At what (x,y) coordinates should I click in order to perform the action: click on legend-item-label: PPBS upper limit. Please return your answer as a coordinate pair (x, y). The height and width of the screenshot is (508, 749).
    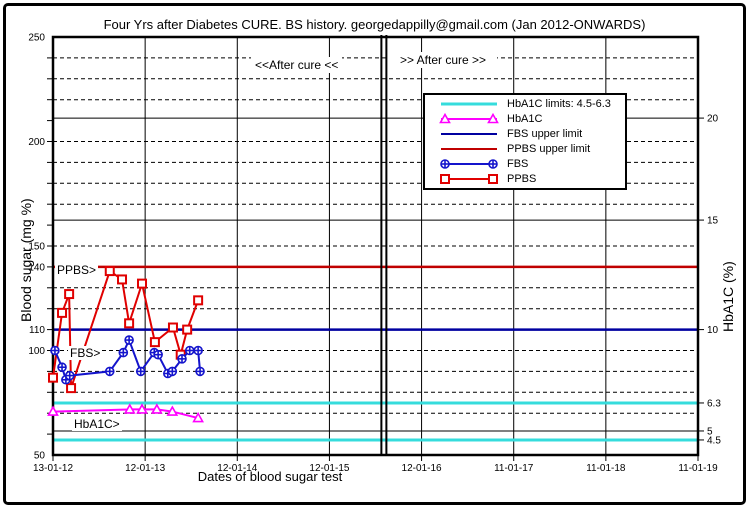
    Looking at the image, I should click on (549, 148).